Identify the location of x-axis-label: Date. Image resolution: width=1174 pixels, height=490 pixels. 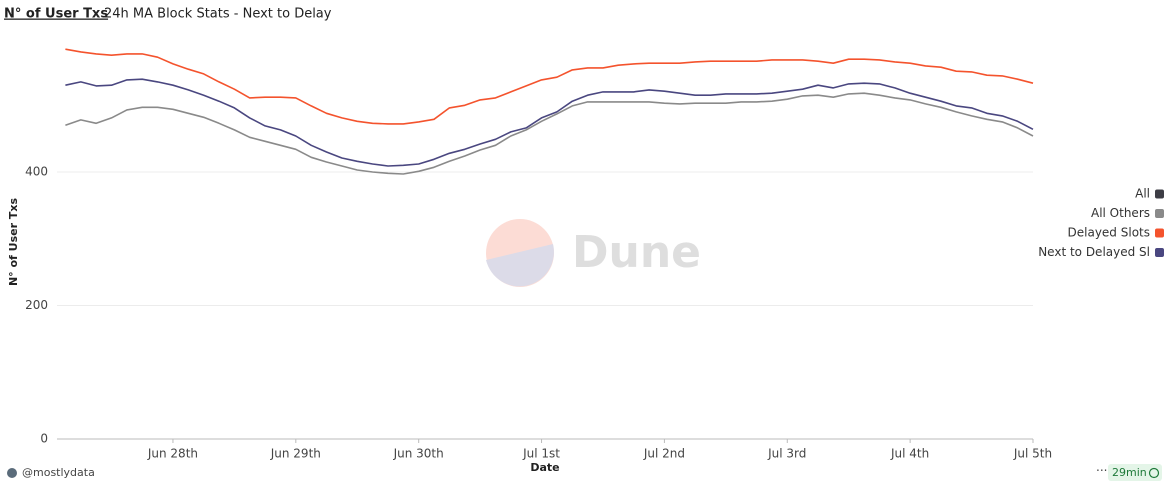
(544, 467).